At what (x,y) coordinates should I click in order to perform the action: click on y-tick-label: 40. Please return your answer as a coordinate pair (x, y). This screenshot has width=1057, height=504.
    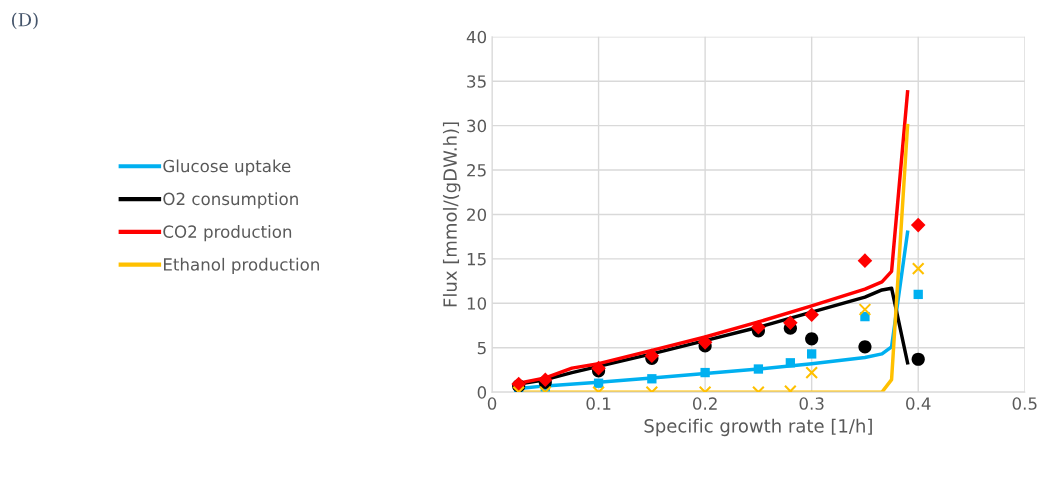
    Looking at the image, I should click on (476, 37).